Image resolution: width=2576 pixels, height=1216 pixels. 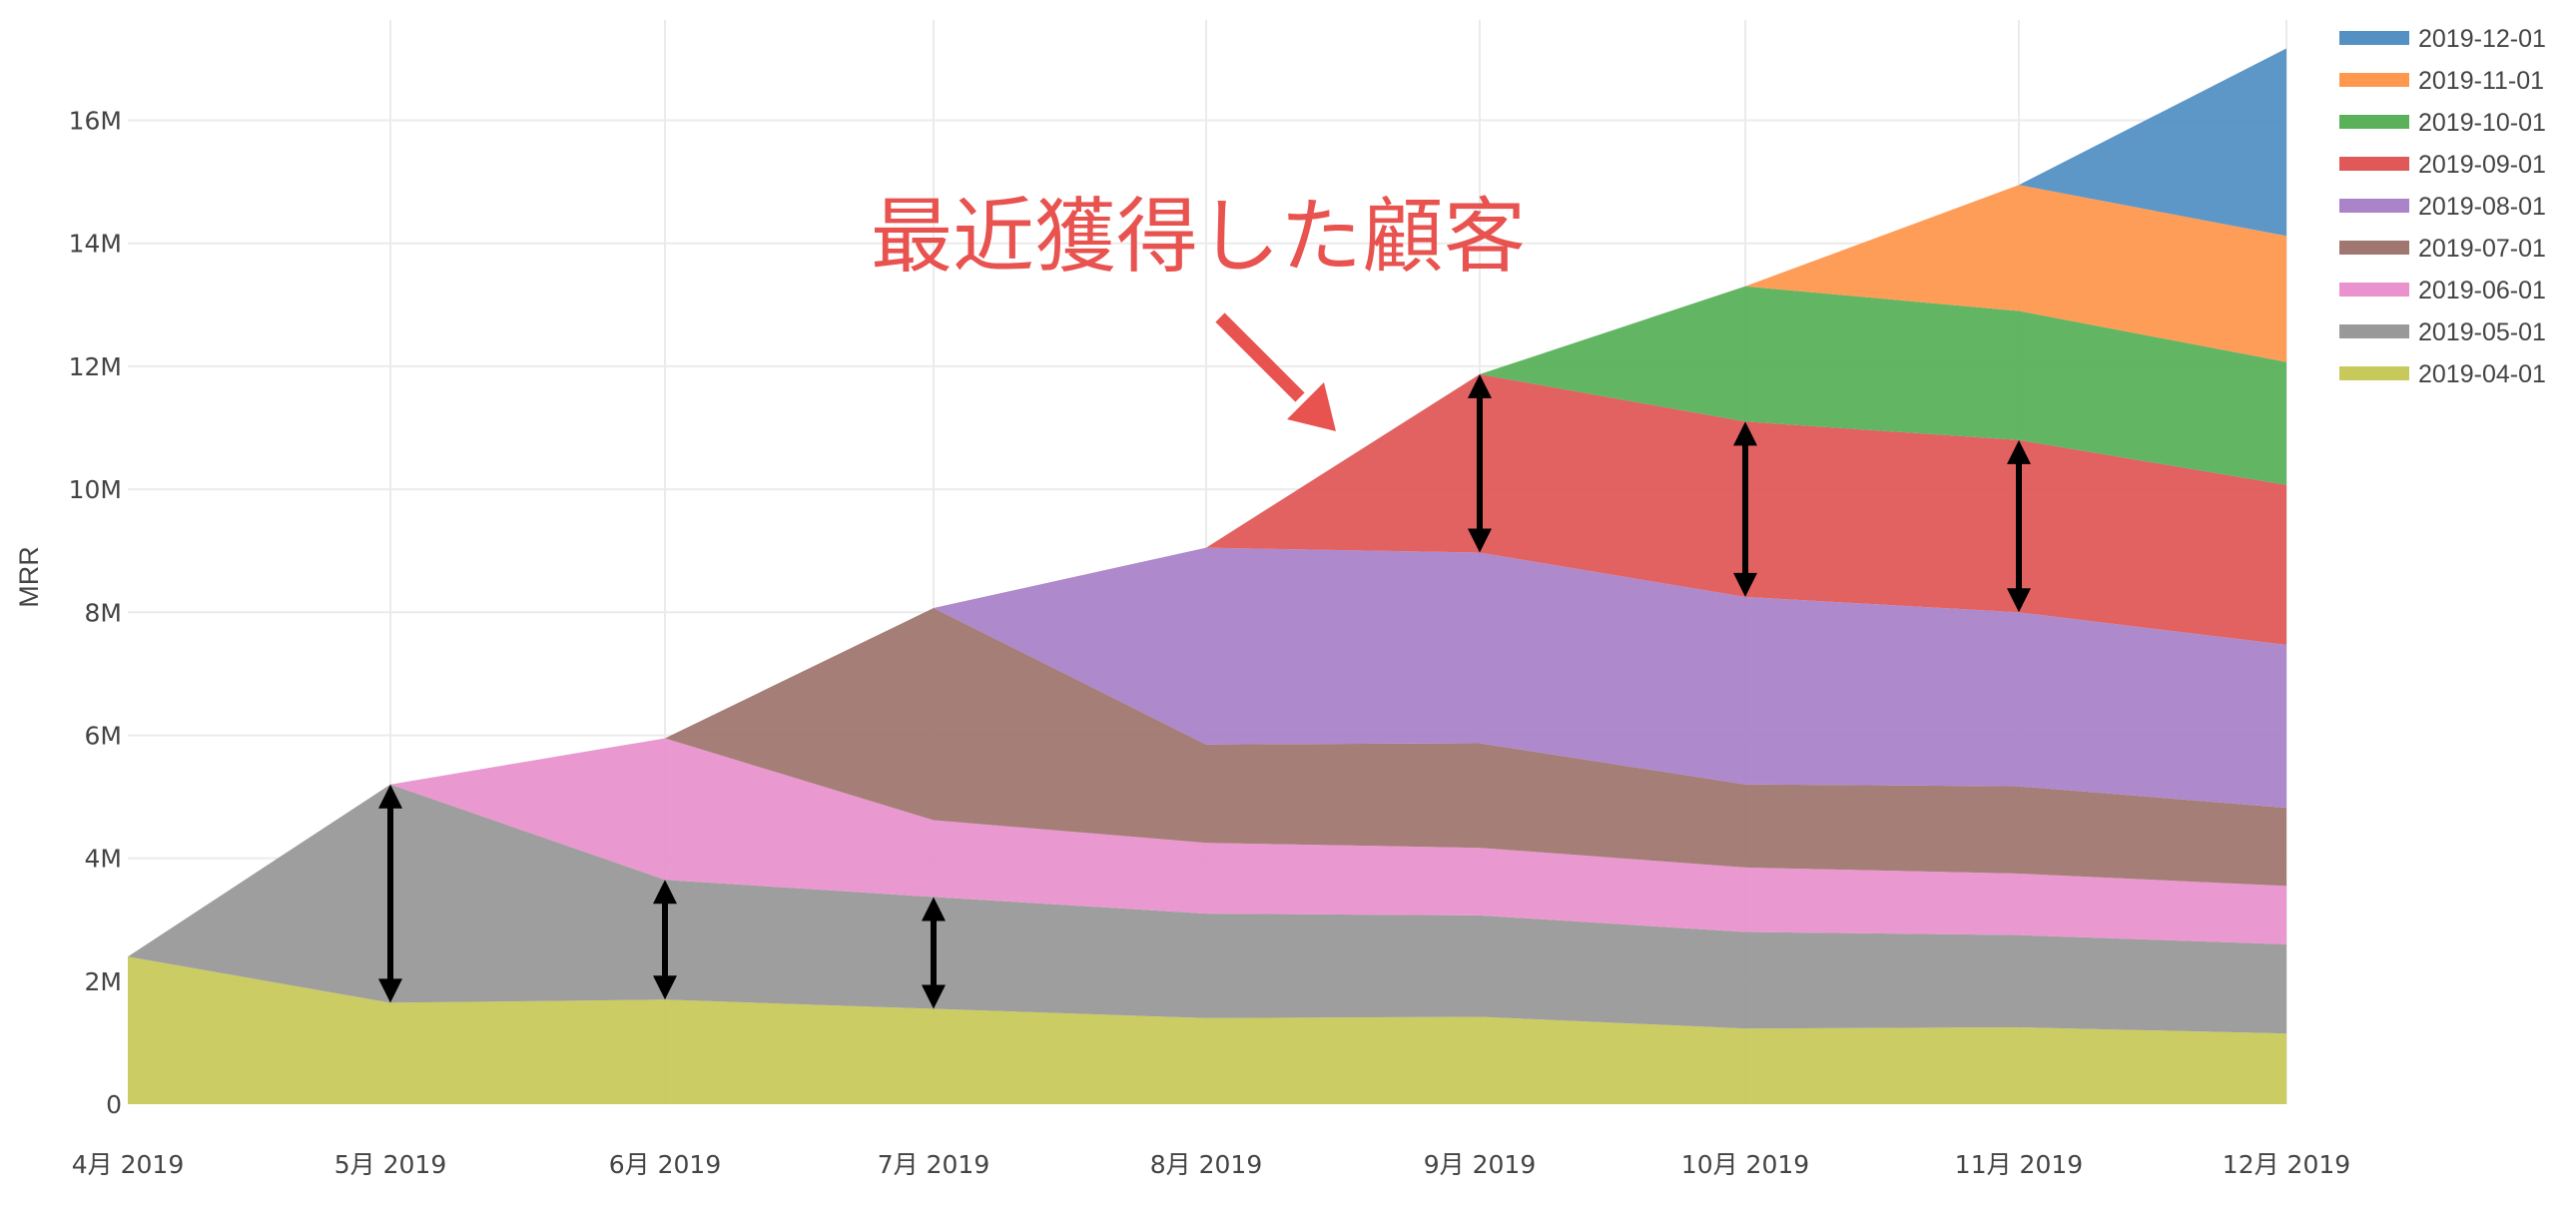 I want to click on x-tick-label: 8月 2019, so click(x=1206, y=1164).